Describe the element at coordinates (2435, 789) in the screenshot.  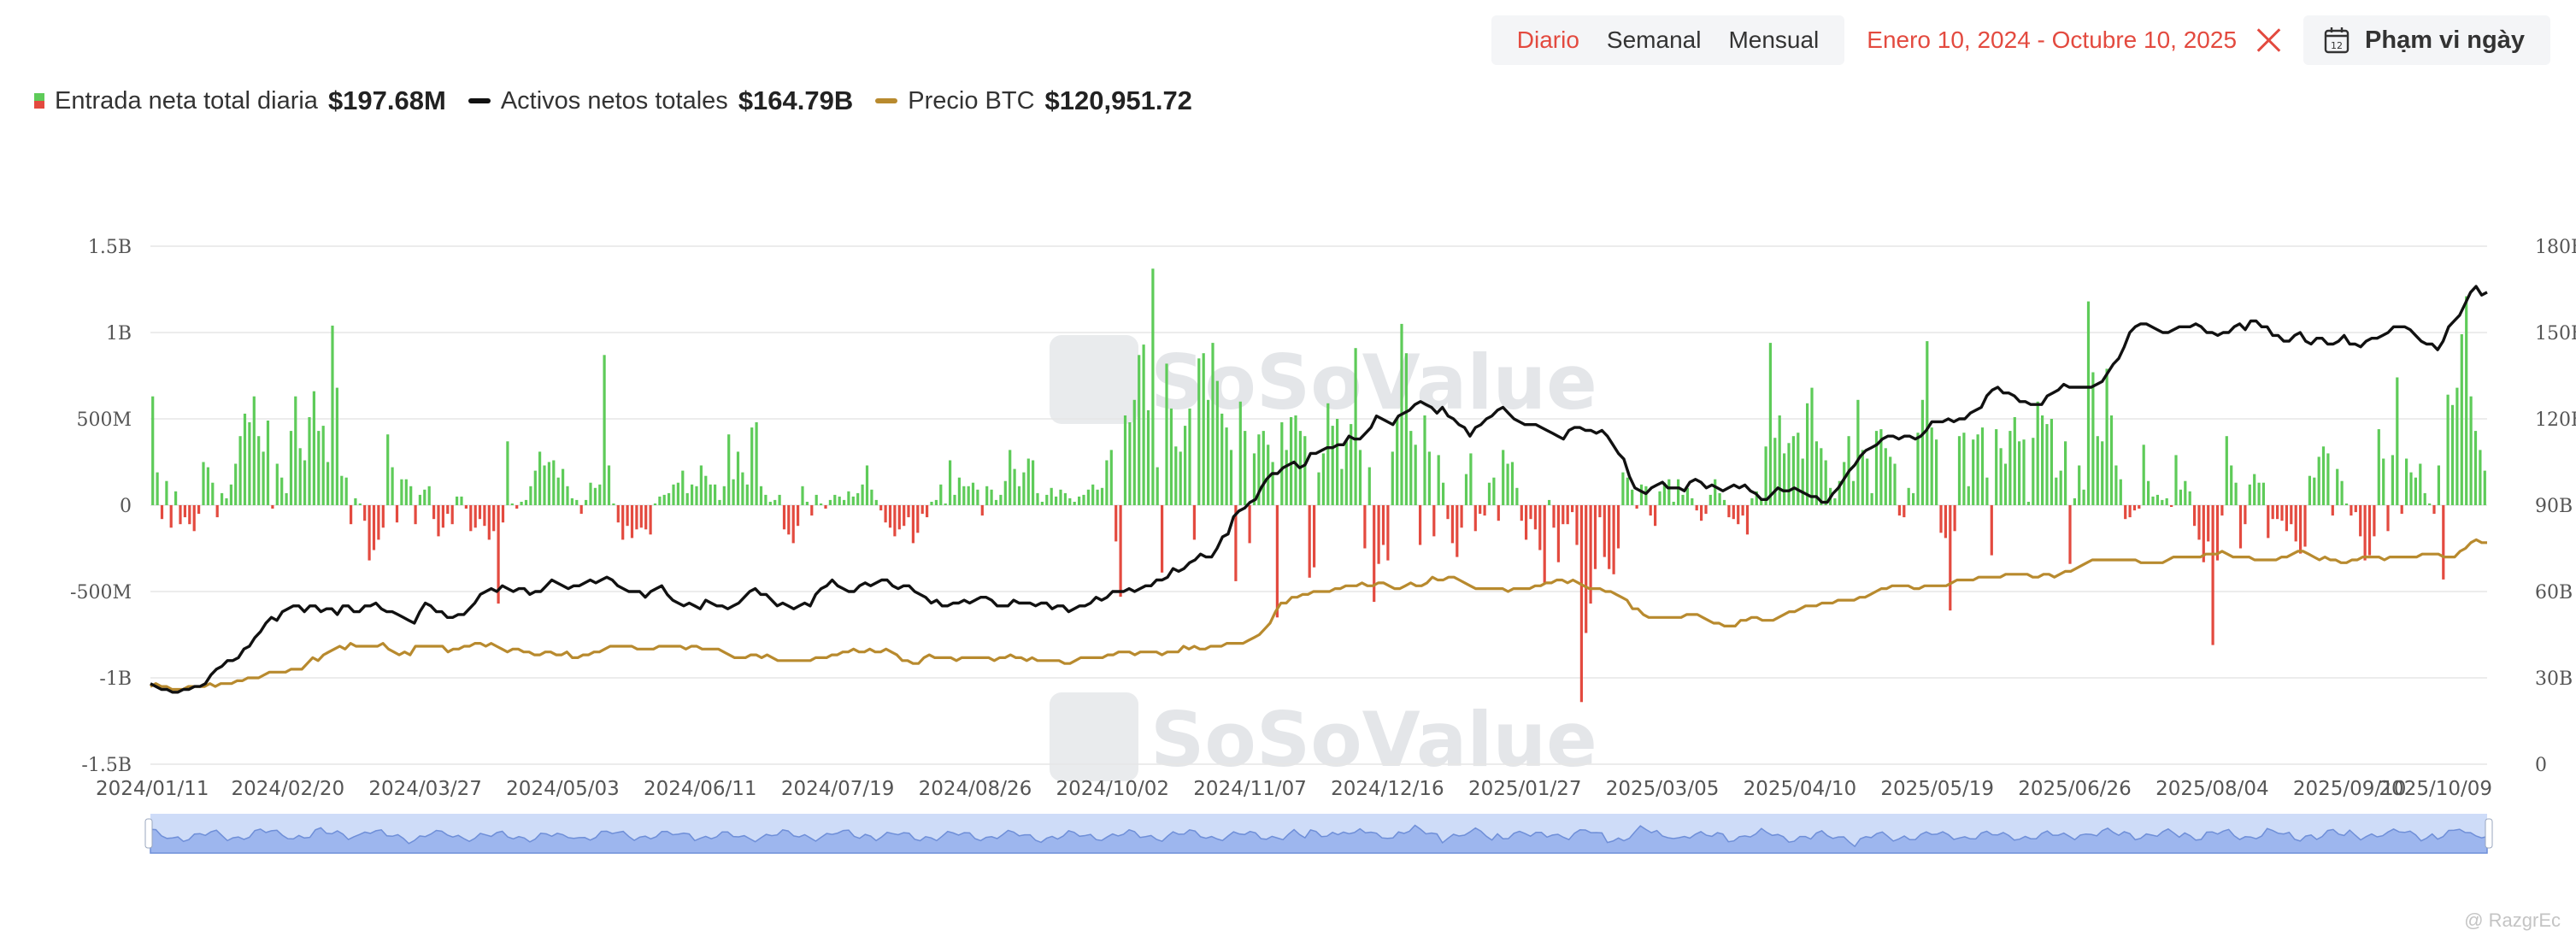
I see `x-tick-label: 2025/10/09` at that location.